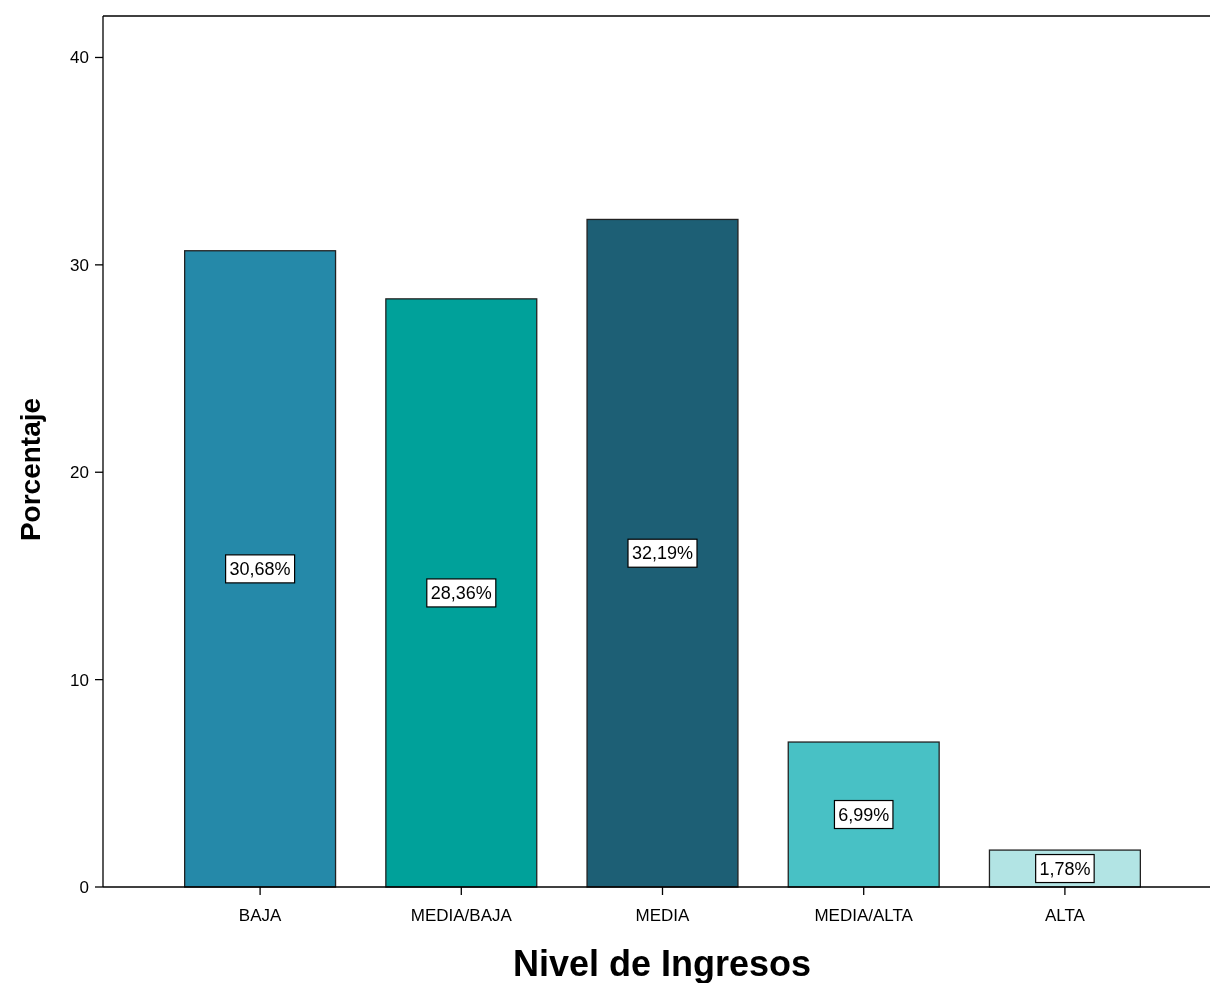  I want to click on data-label: 32,19%, so click(662, 553).